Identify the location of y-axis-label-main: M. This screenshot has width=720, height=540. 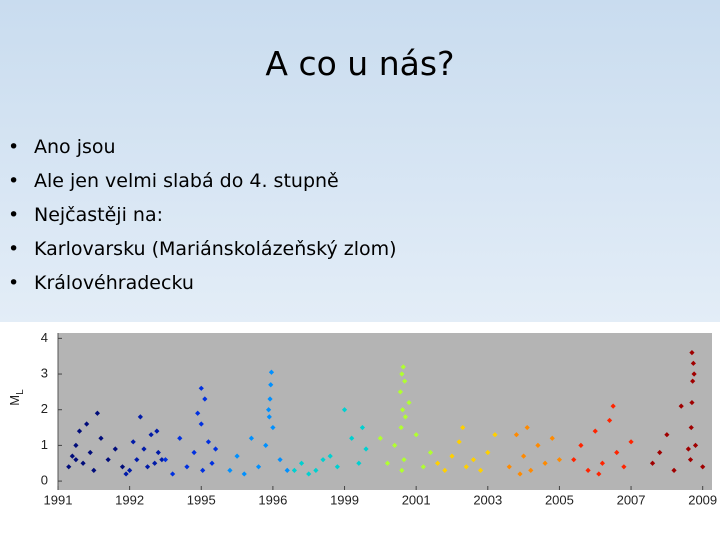
(14, 400).